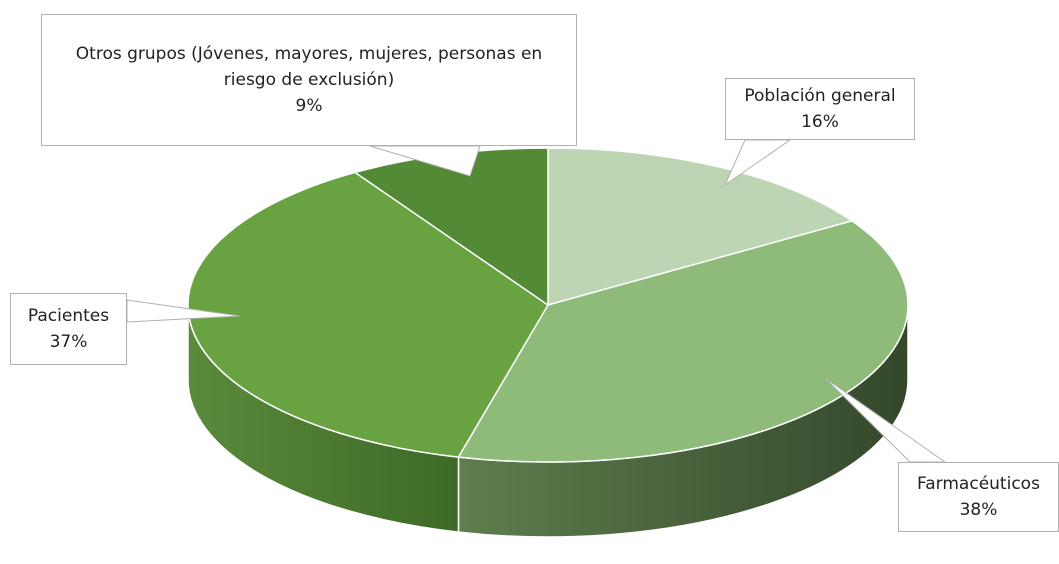 This screenshot has height=564, width=1059. Describe the element at coordinates (978, 484) in the screenshot. I see `label-name: Farmacéuticos` at that location.